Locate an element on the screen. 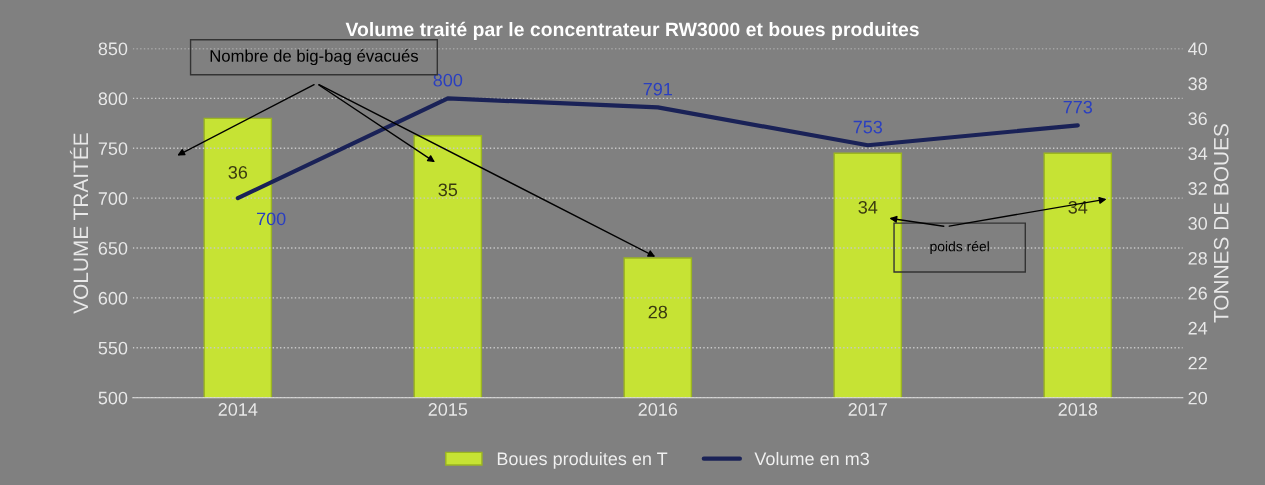 Image resolution: width=1265 pixels, height=485 pixels. data-label: 35 is located at coordinates (448, 190).